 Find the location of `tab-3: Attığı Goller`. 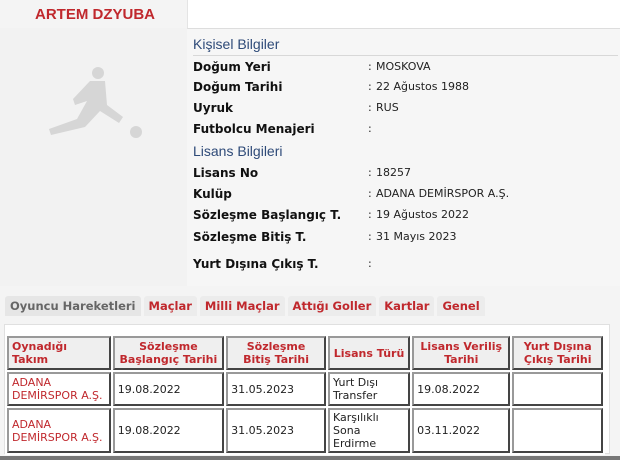

tab-3: Attığı Goller is located at coordinates (332, 306).